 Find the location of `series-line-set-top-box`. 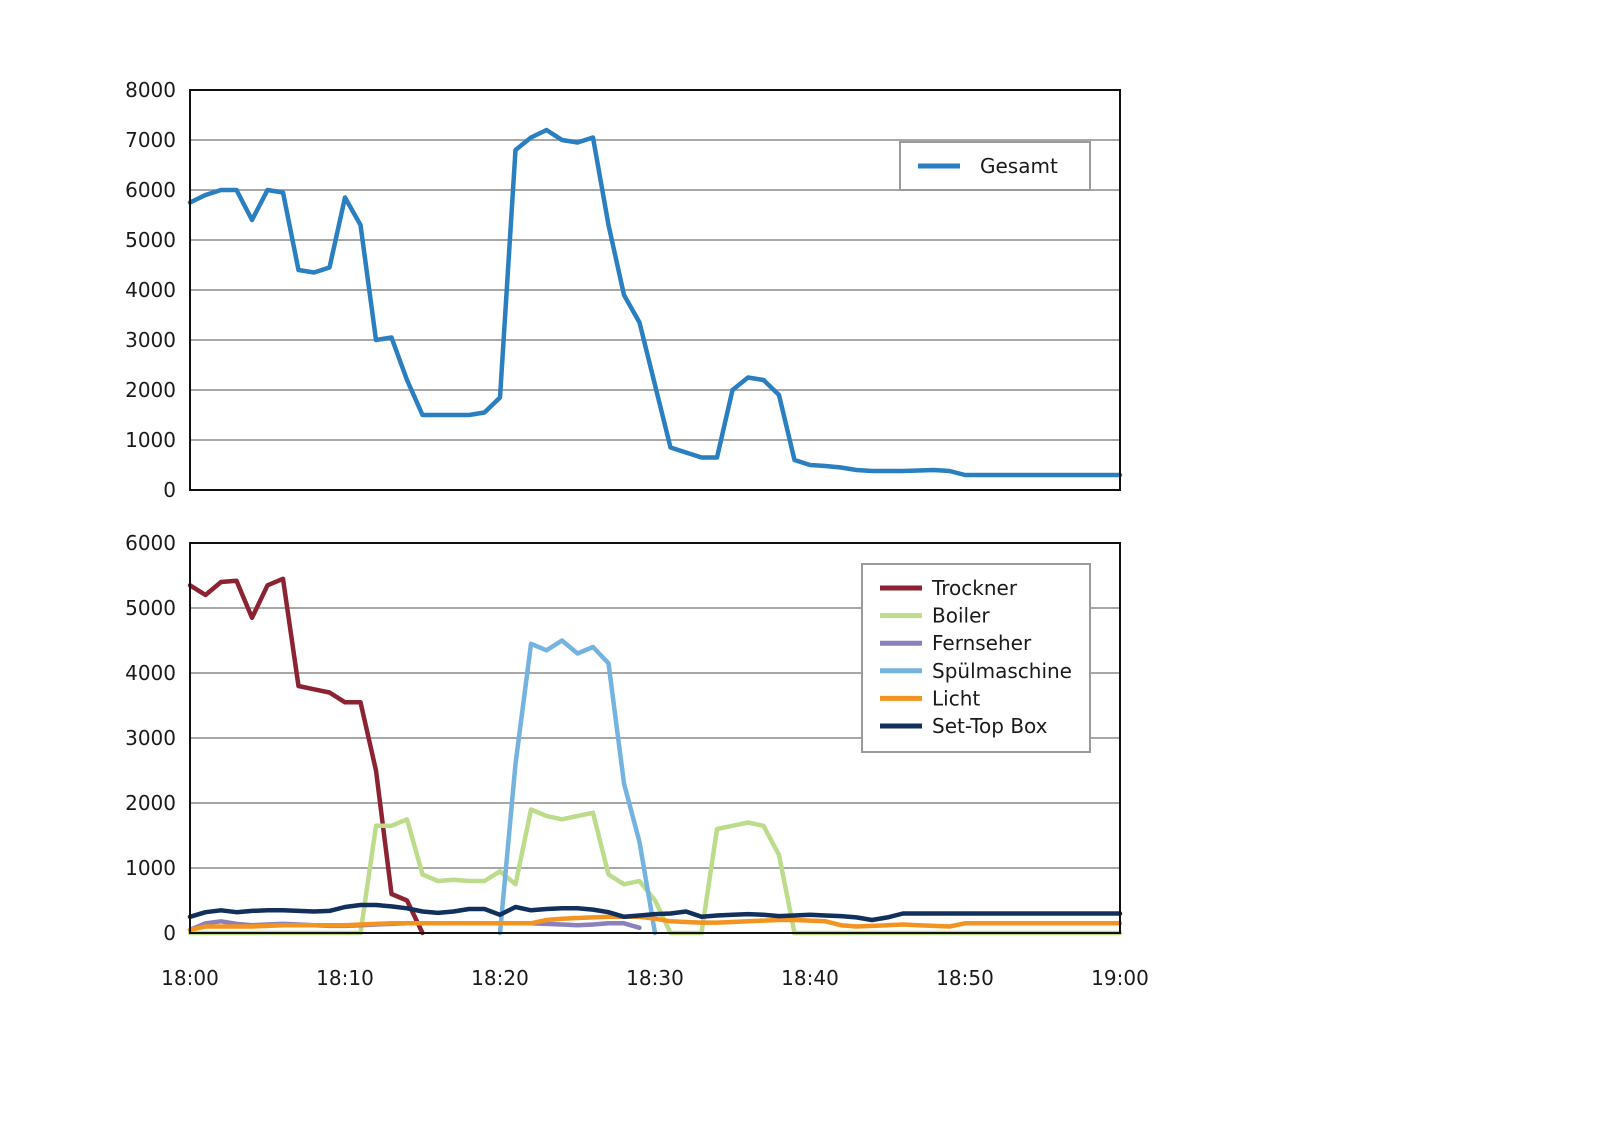

series-line-set-top-box is located at coordinates (655, 912).